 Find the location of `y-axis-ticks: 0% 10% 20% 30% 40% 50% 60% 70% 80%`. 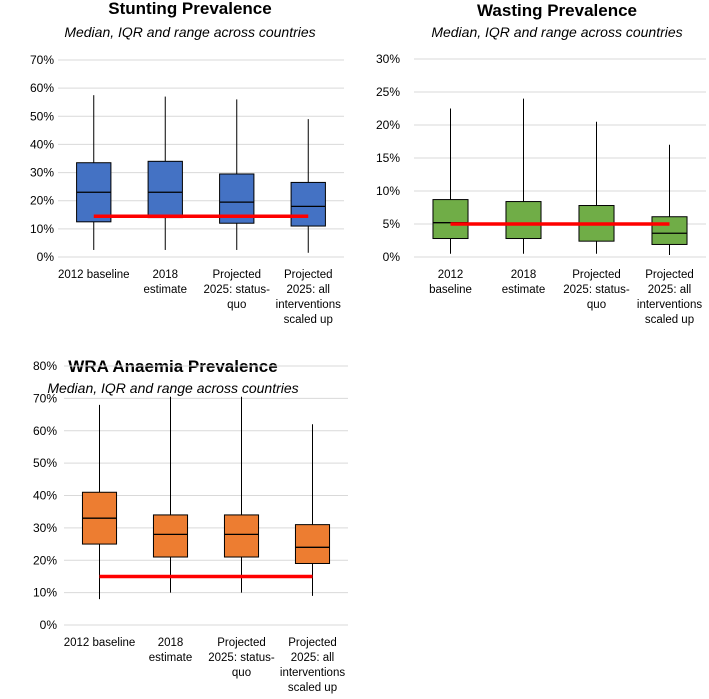

y-axis-ticks: 0% 10% 20% 30% 40% 50% 60% 70% 80% is located at coordinates (45, 495).